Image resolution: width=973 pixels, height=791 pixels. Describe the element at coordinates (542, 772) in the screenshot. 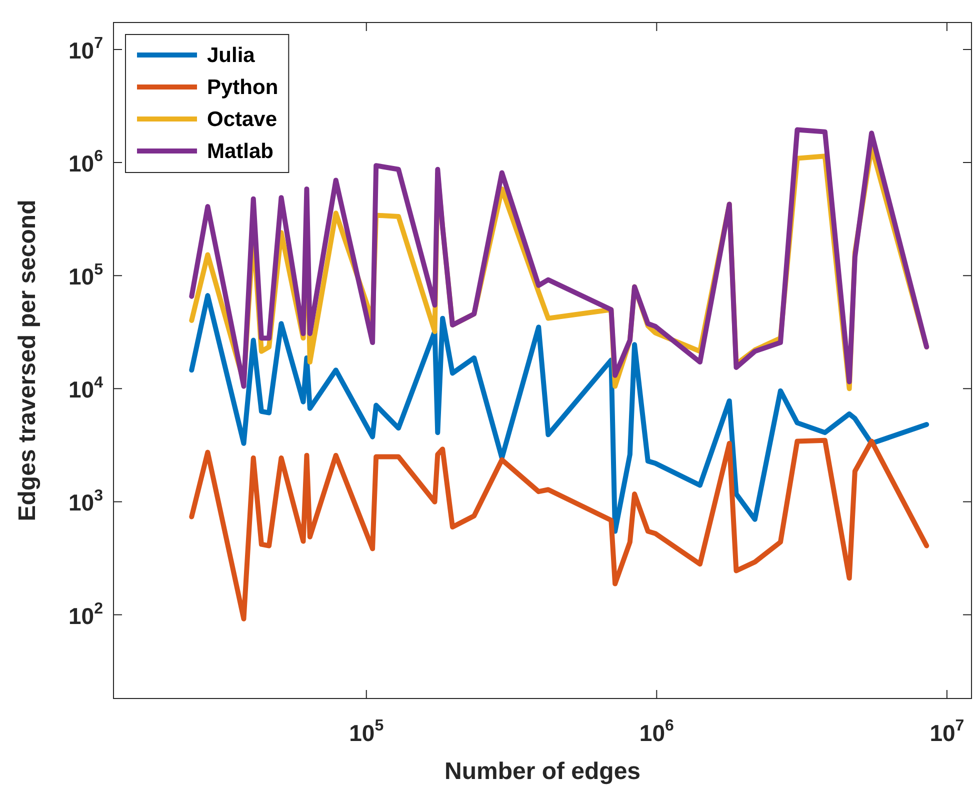

I see `x-axis-title: Number of edges` at that location.